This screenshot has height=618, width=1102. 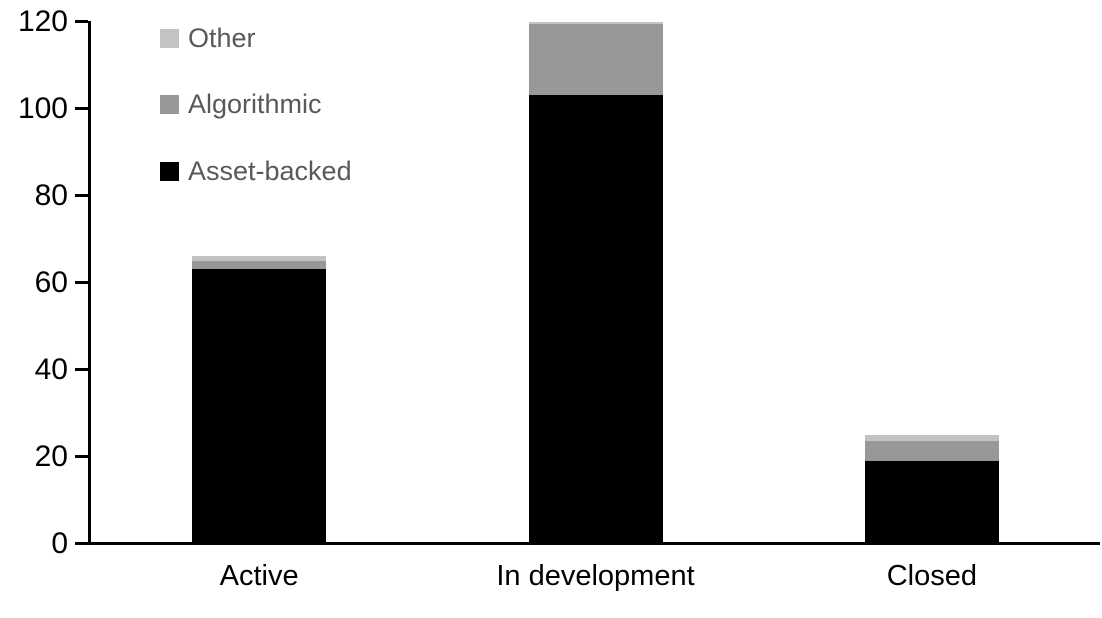 What do you see at coordinates (51, 369) in the screenshot?
I see `y-tick-label: 40` at bounding box center [51, 369].